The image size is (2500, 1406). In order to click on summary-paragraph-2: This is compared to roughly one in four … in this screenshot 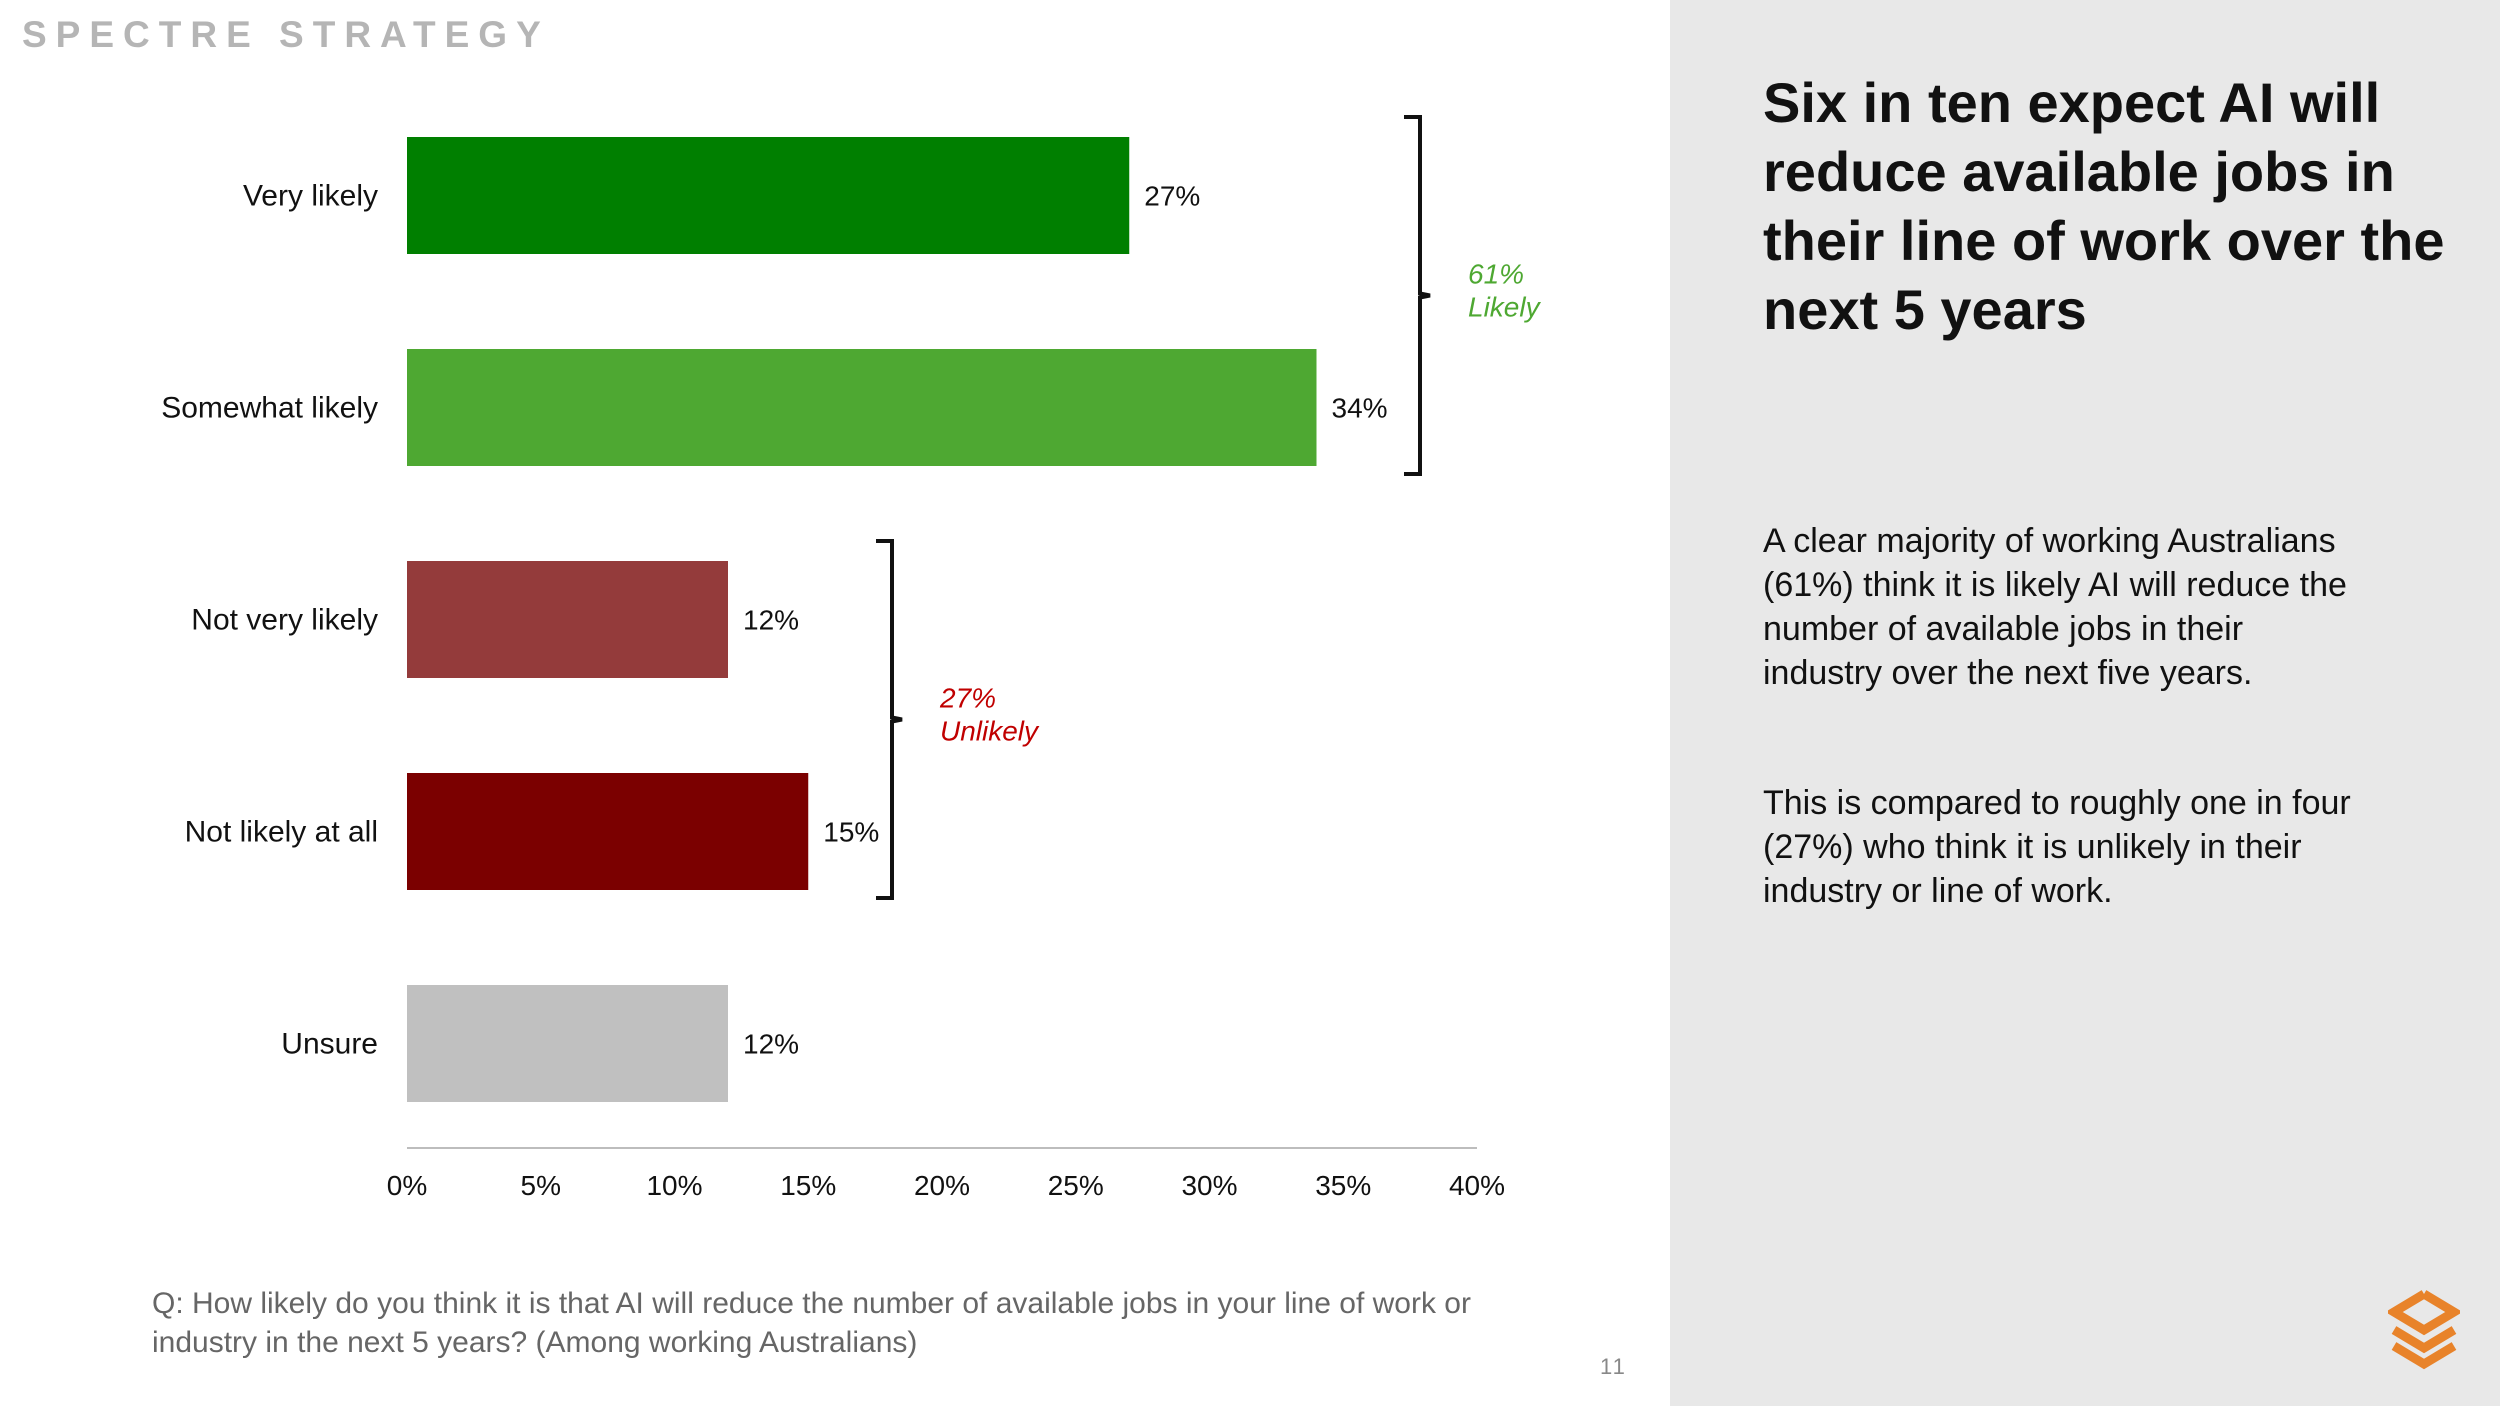, I will do `click(2057, 847)`.